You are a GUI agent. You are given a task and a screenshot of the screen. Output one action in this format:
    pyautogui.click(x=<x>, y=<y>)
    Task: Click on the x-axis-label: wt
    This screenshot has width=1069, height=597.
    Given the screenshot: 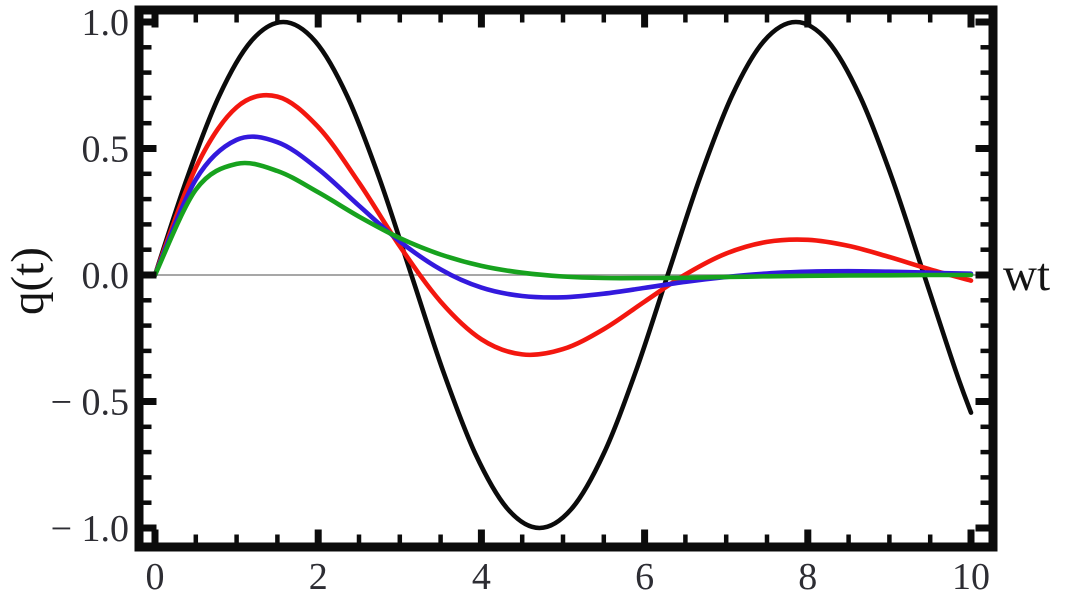 What is the action you would take?
    pyautogui.click(x=1026, y=275)
    